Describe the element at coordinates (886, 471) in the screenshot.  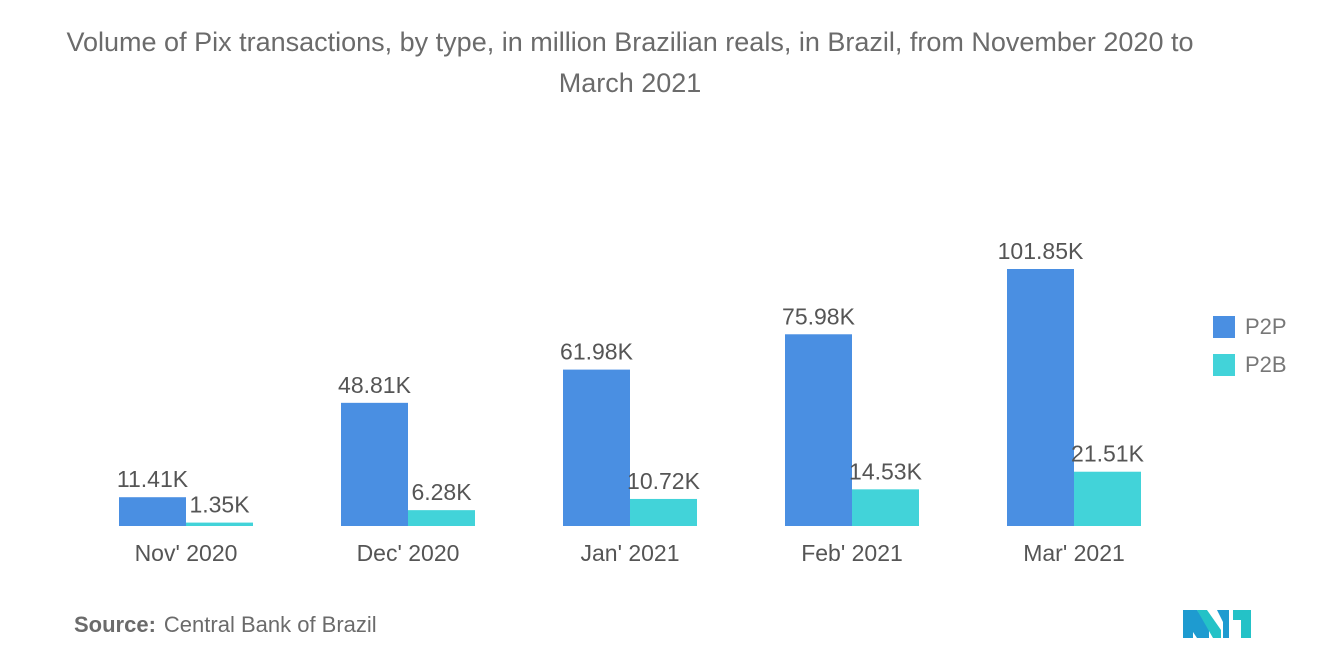
I see `data-label-p2b-3: 14.53K` at that location.